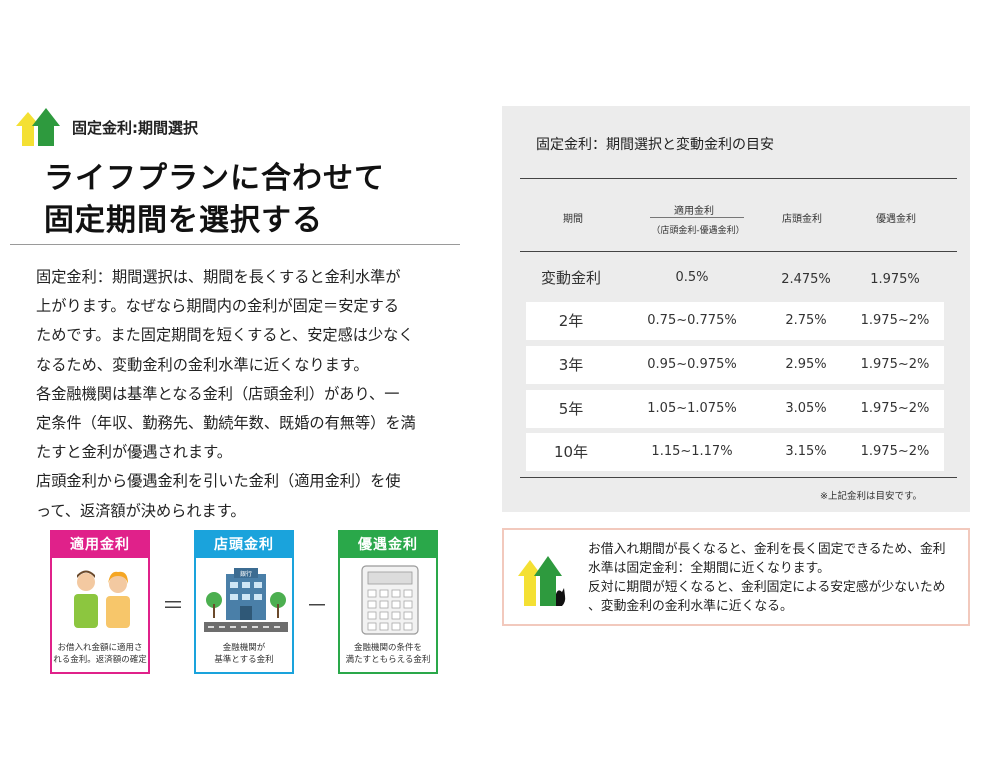 Image resolution: width=990 pixels, height=780 pixels. I want to click on table-top-rule, so click(738, 178).